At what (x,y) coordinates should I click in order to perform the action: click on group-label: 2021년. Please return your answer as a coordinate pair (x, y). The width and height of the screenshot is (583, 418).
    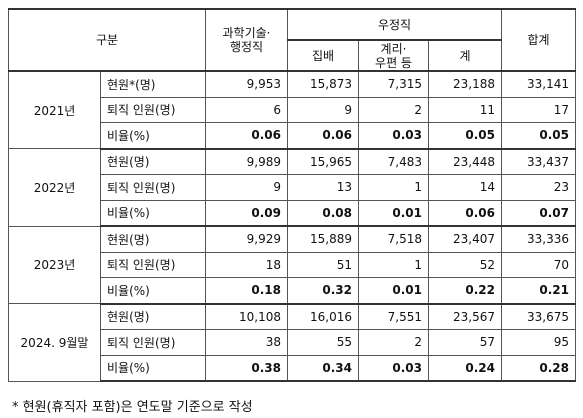
    Looking at the image, I should click on (54, 109).